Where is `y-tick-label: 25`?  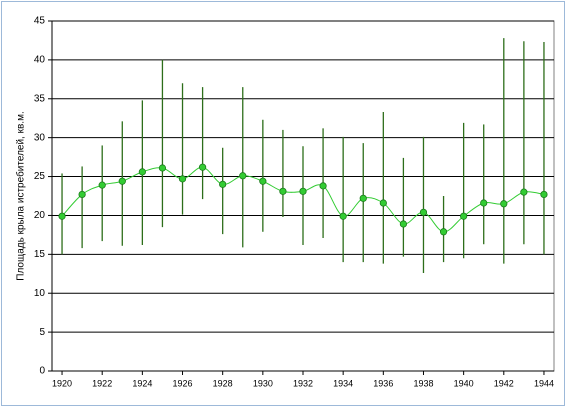 y-tick-label: 25 is located at coordinates (40, 176).